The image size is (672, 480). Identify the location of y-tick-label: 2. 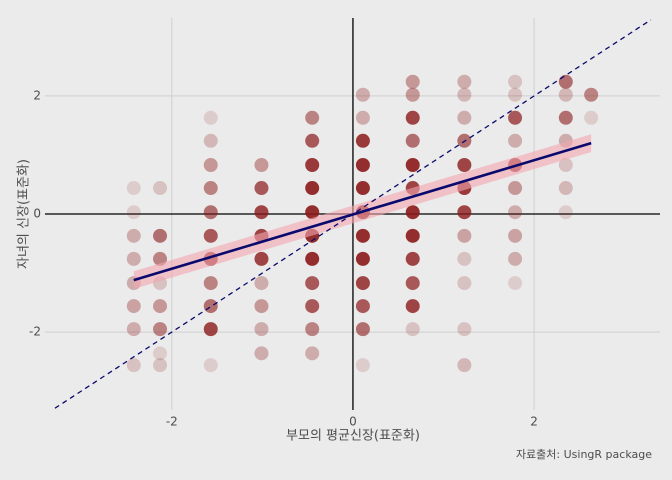
(37, 95).